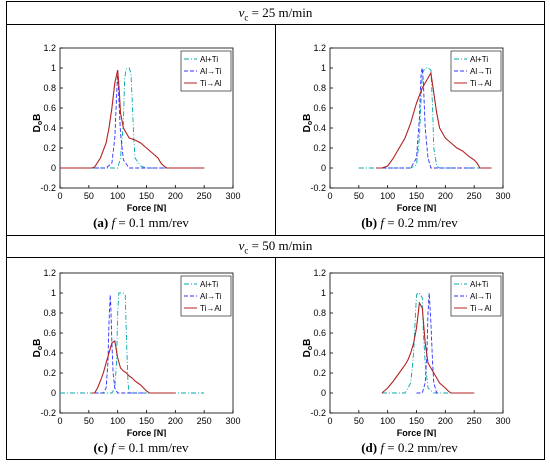  I want to click on section-header-vc25: vc = 25 m/min, so click(275, 15).